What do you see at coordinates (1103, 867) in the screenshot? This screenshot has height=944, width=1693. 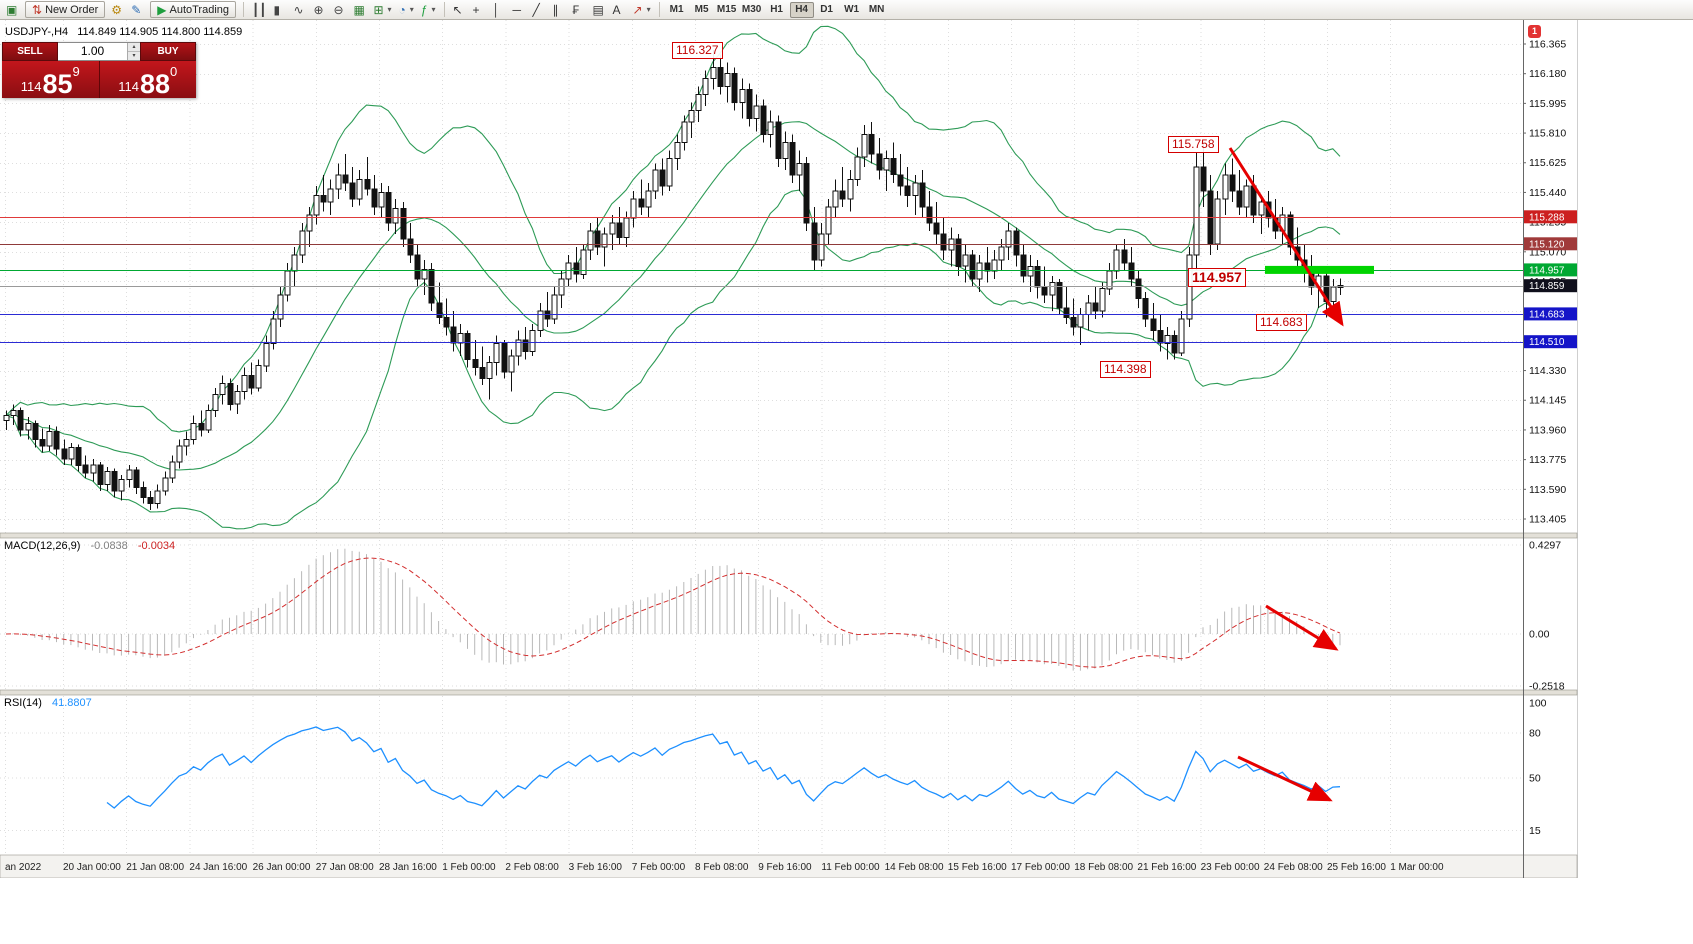 I see `svg-text: 18 Feb 08:00` at bounding box center [1103, 867].